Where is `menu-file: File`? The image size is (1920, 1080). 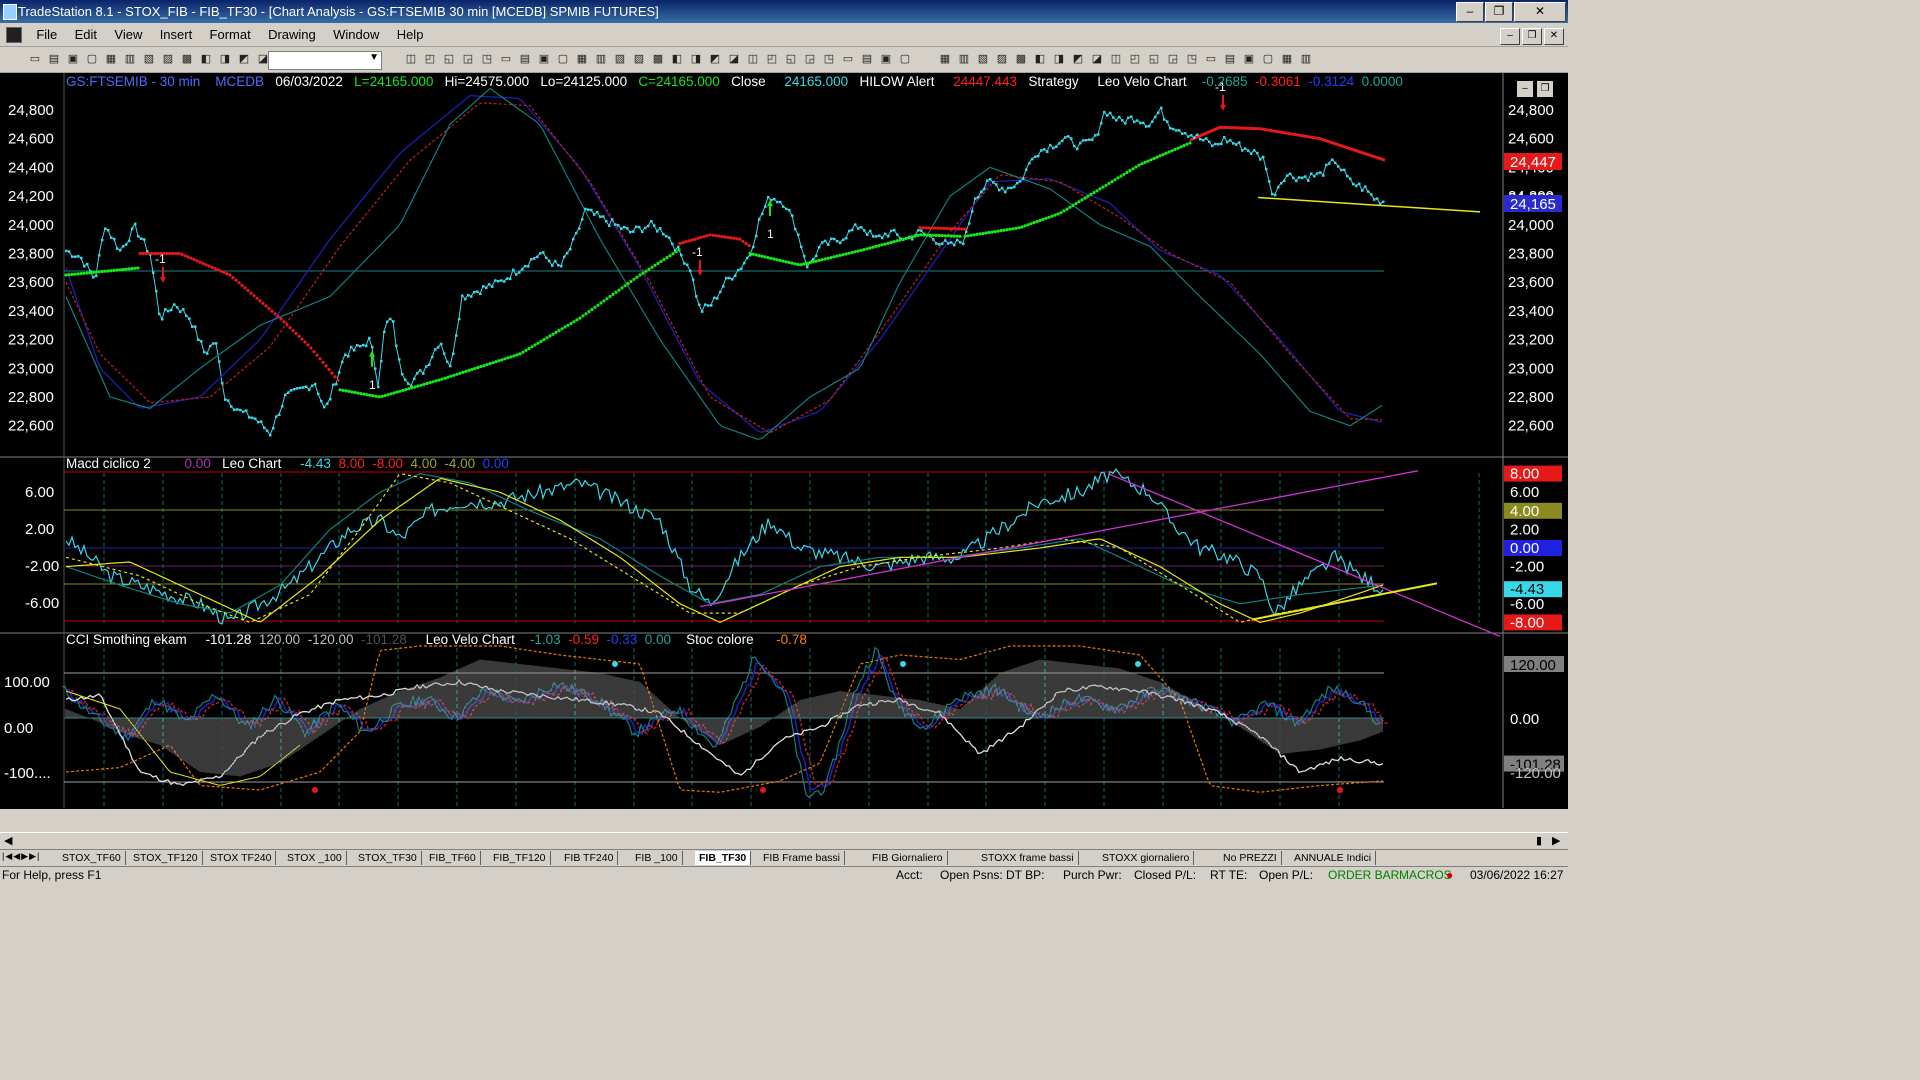
menu-file: File is located at coordinates (47, 34).